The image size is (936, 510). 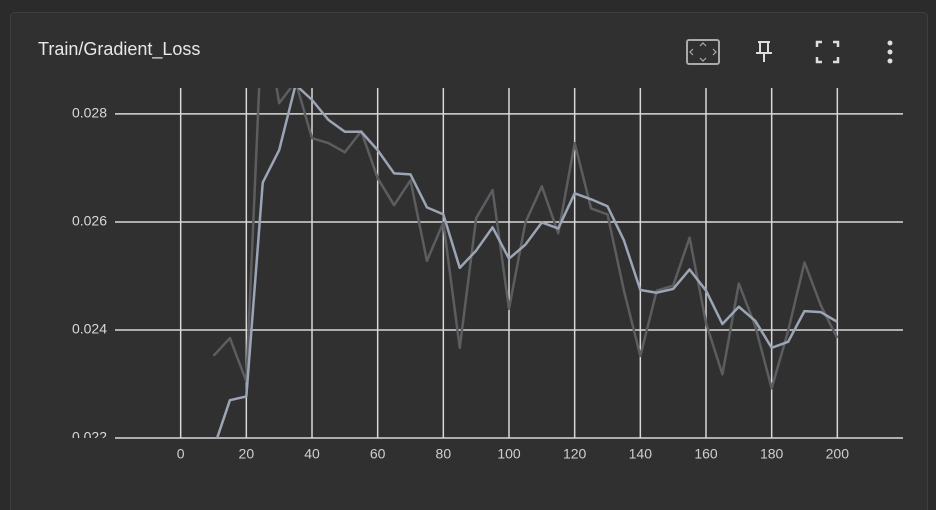 I want to click on more-menu-button, so click(x=890, y=52).